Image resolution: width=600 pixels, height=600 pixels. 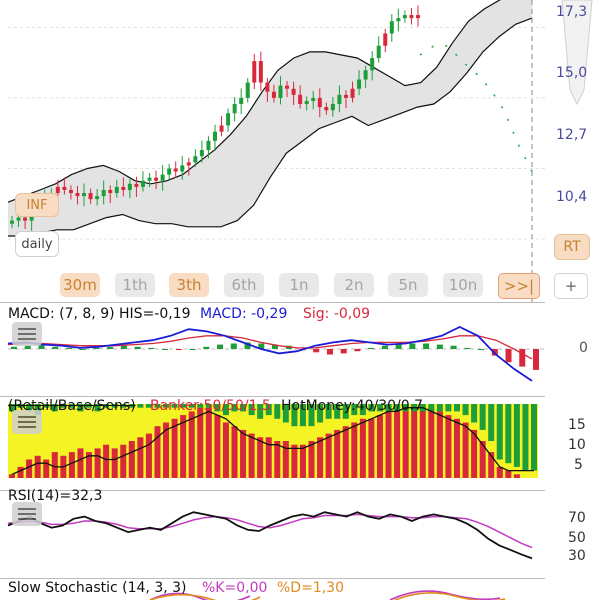 What do you see at coordinates (463, 285) in the screenshot?
I see `period-button-10n: 10n` at bounding box center [463, 285].